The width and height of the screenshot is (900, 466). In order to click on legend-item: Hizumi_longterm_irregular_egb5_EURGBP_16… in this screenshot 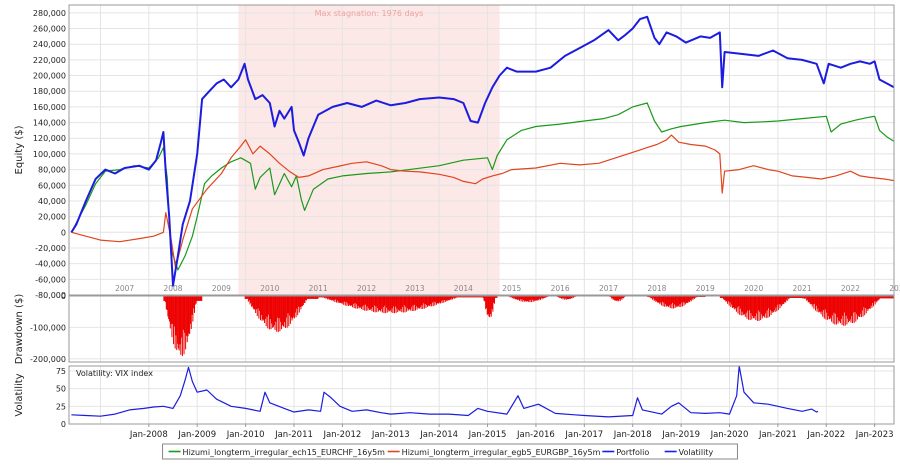, I will do `click(494, 452)`.